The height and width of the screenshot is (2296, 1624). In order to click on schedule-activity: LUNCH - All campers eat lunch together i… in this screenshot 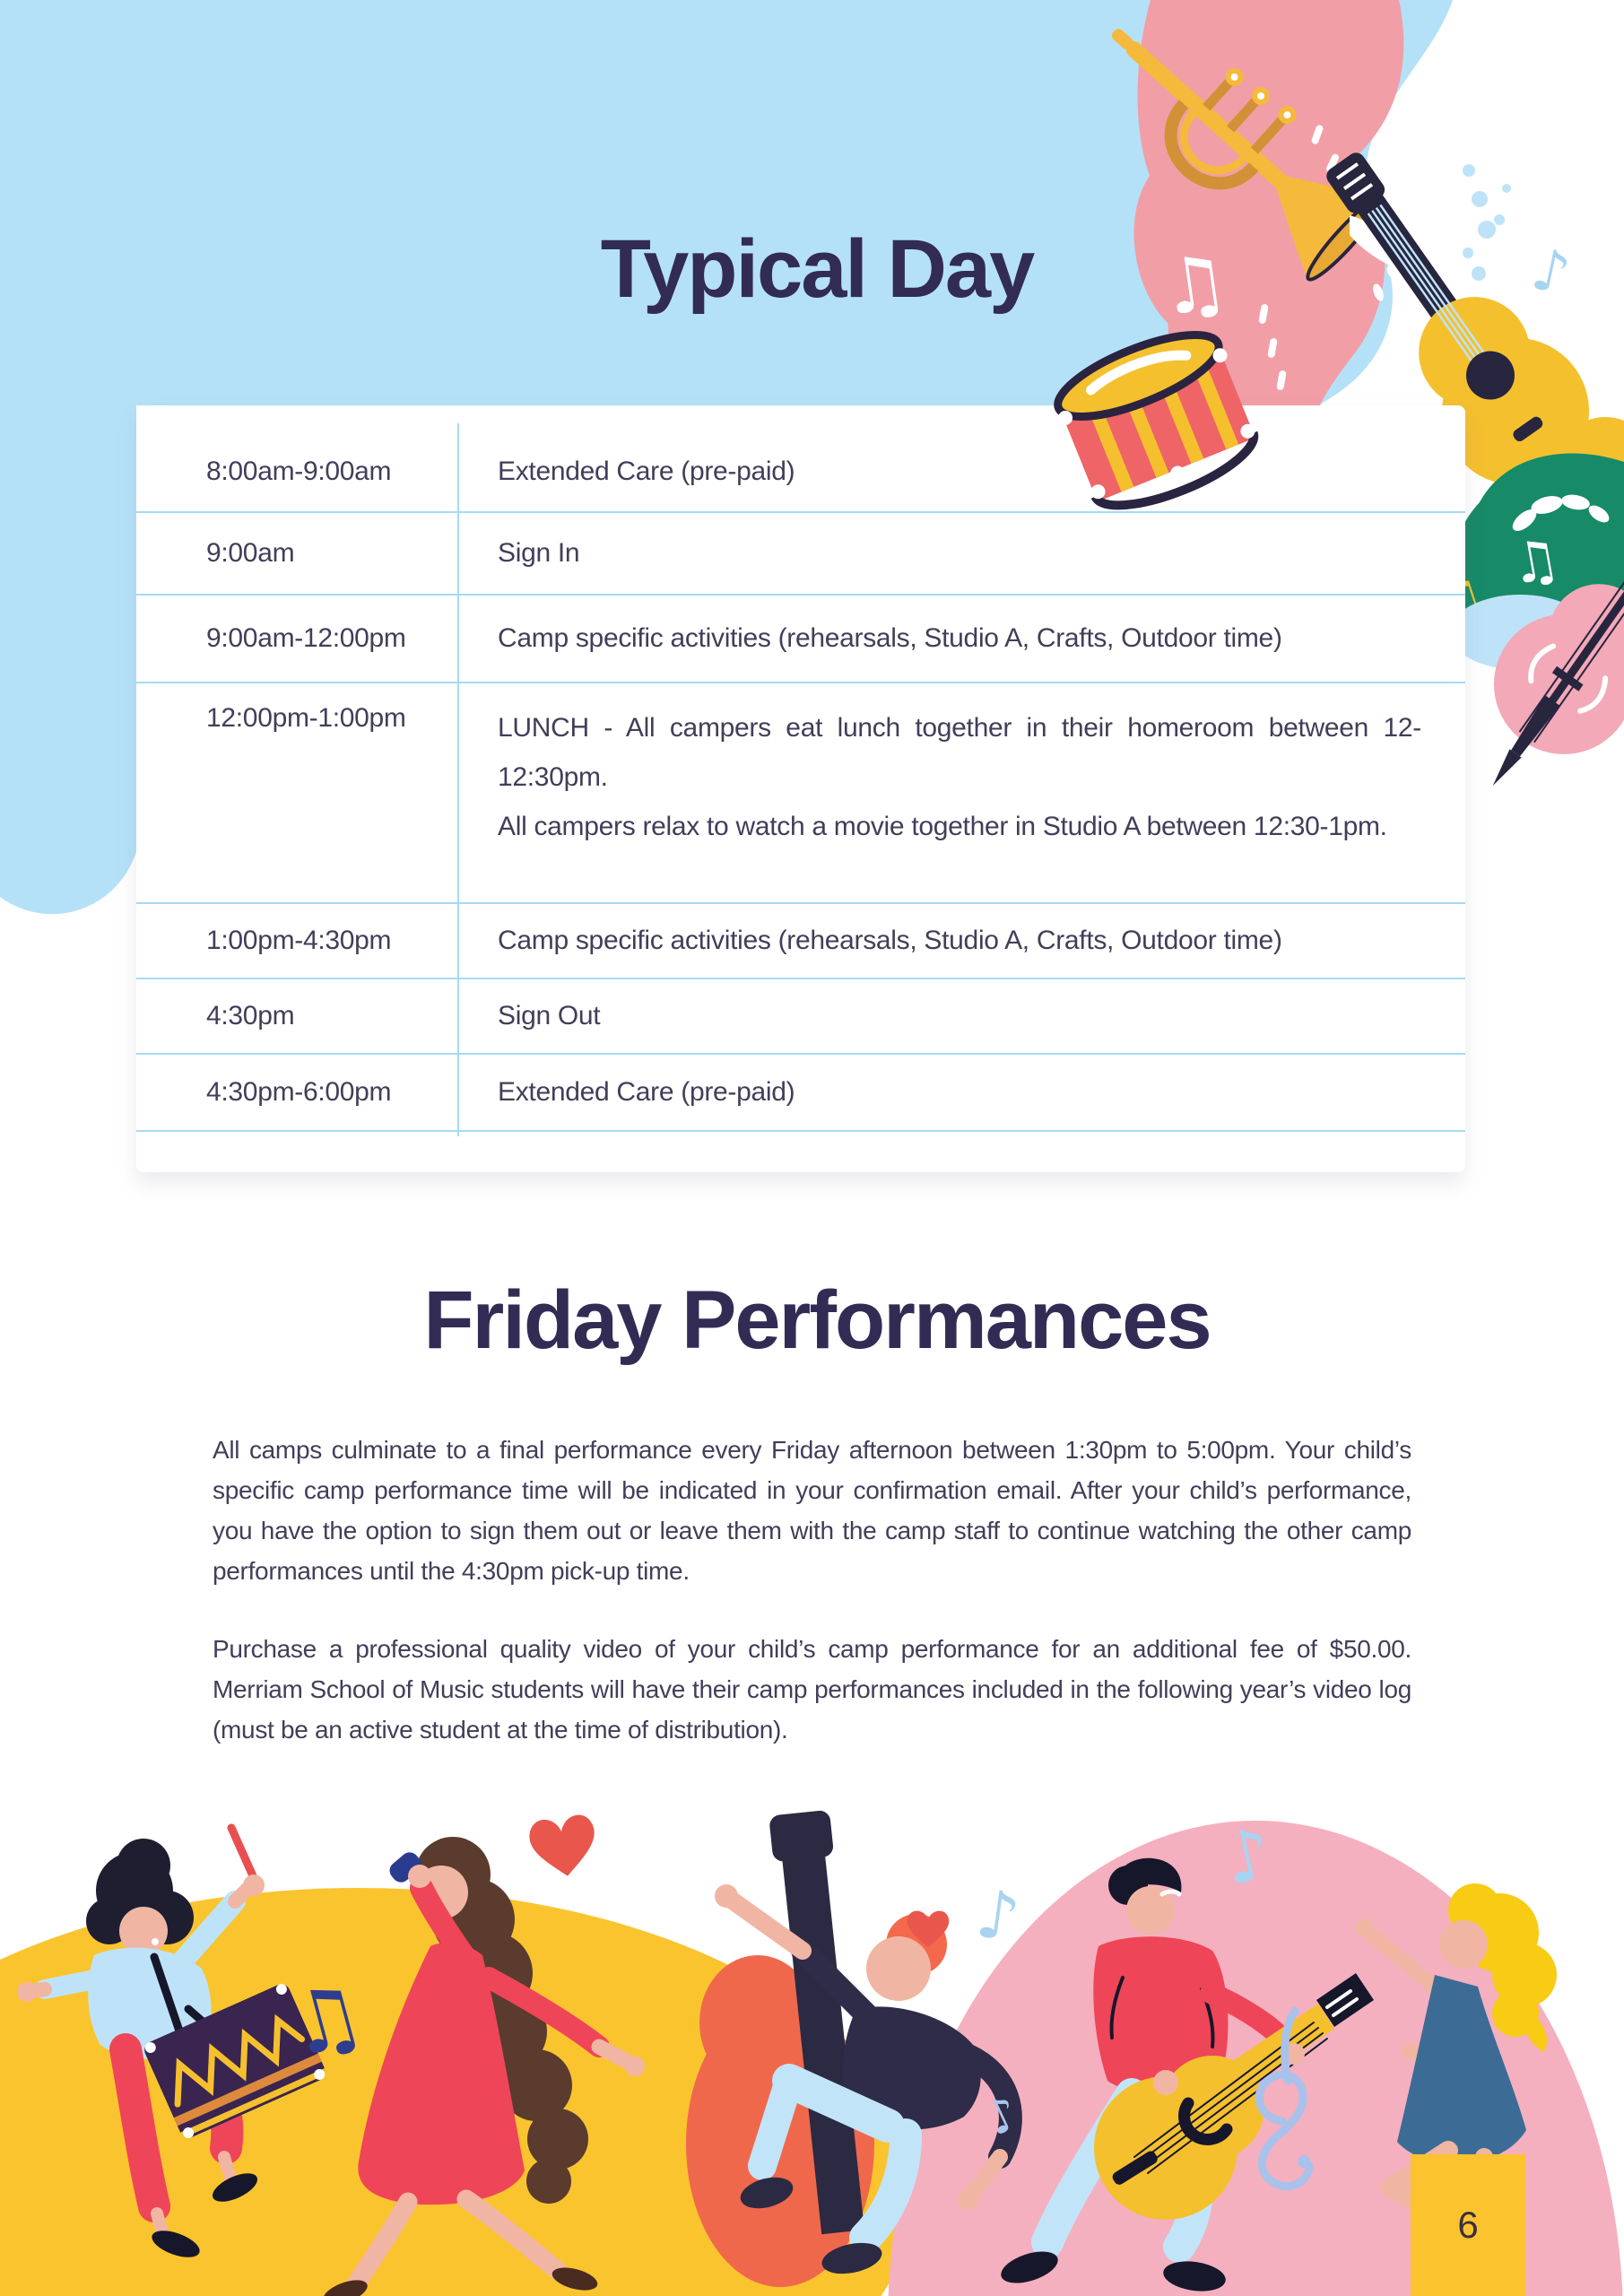, I will do `click(961, 792)`.